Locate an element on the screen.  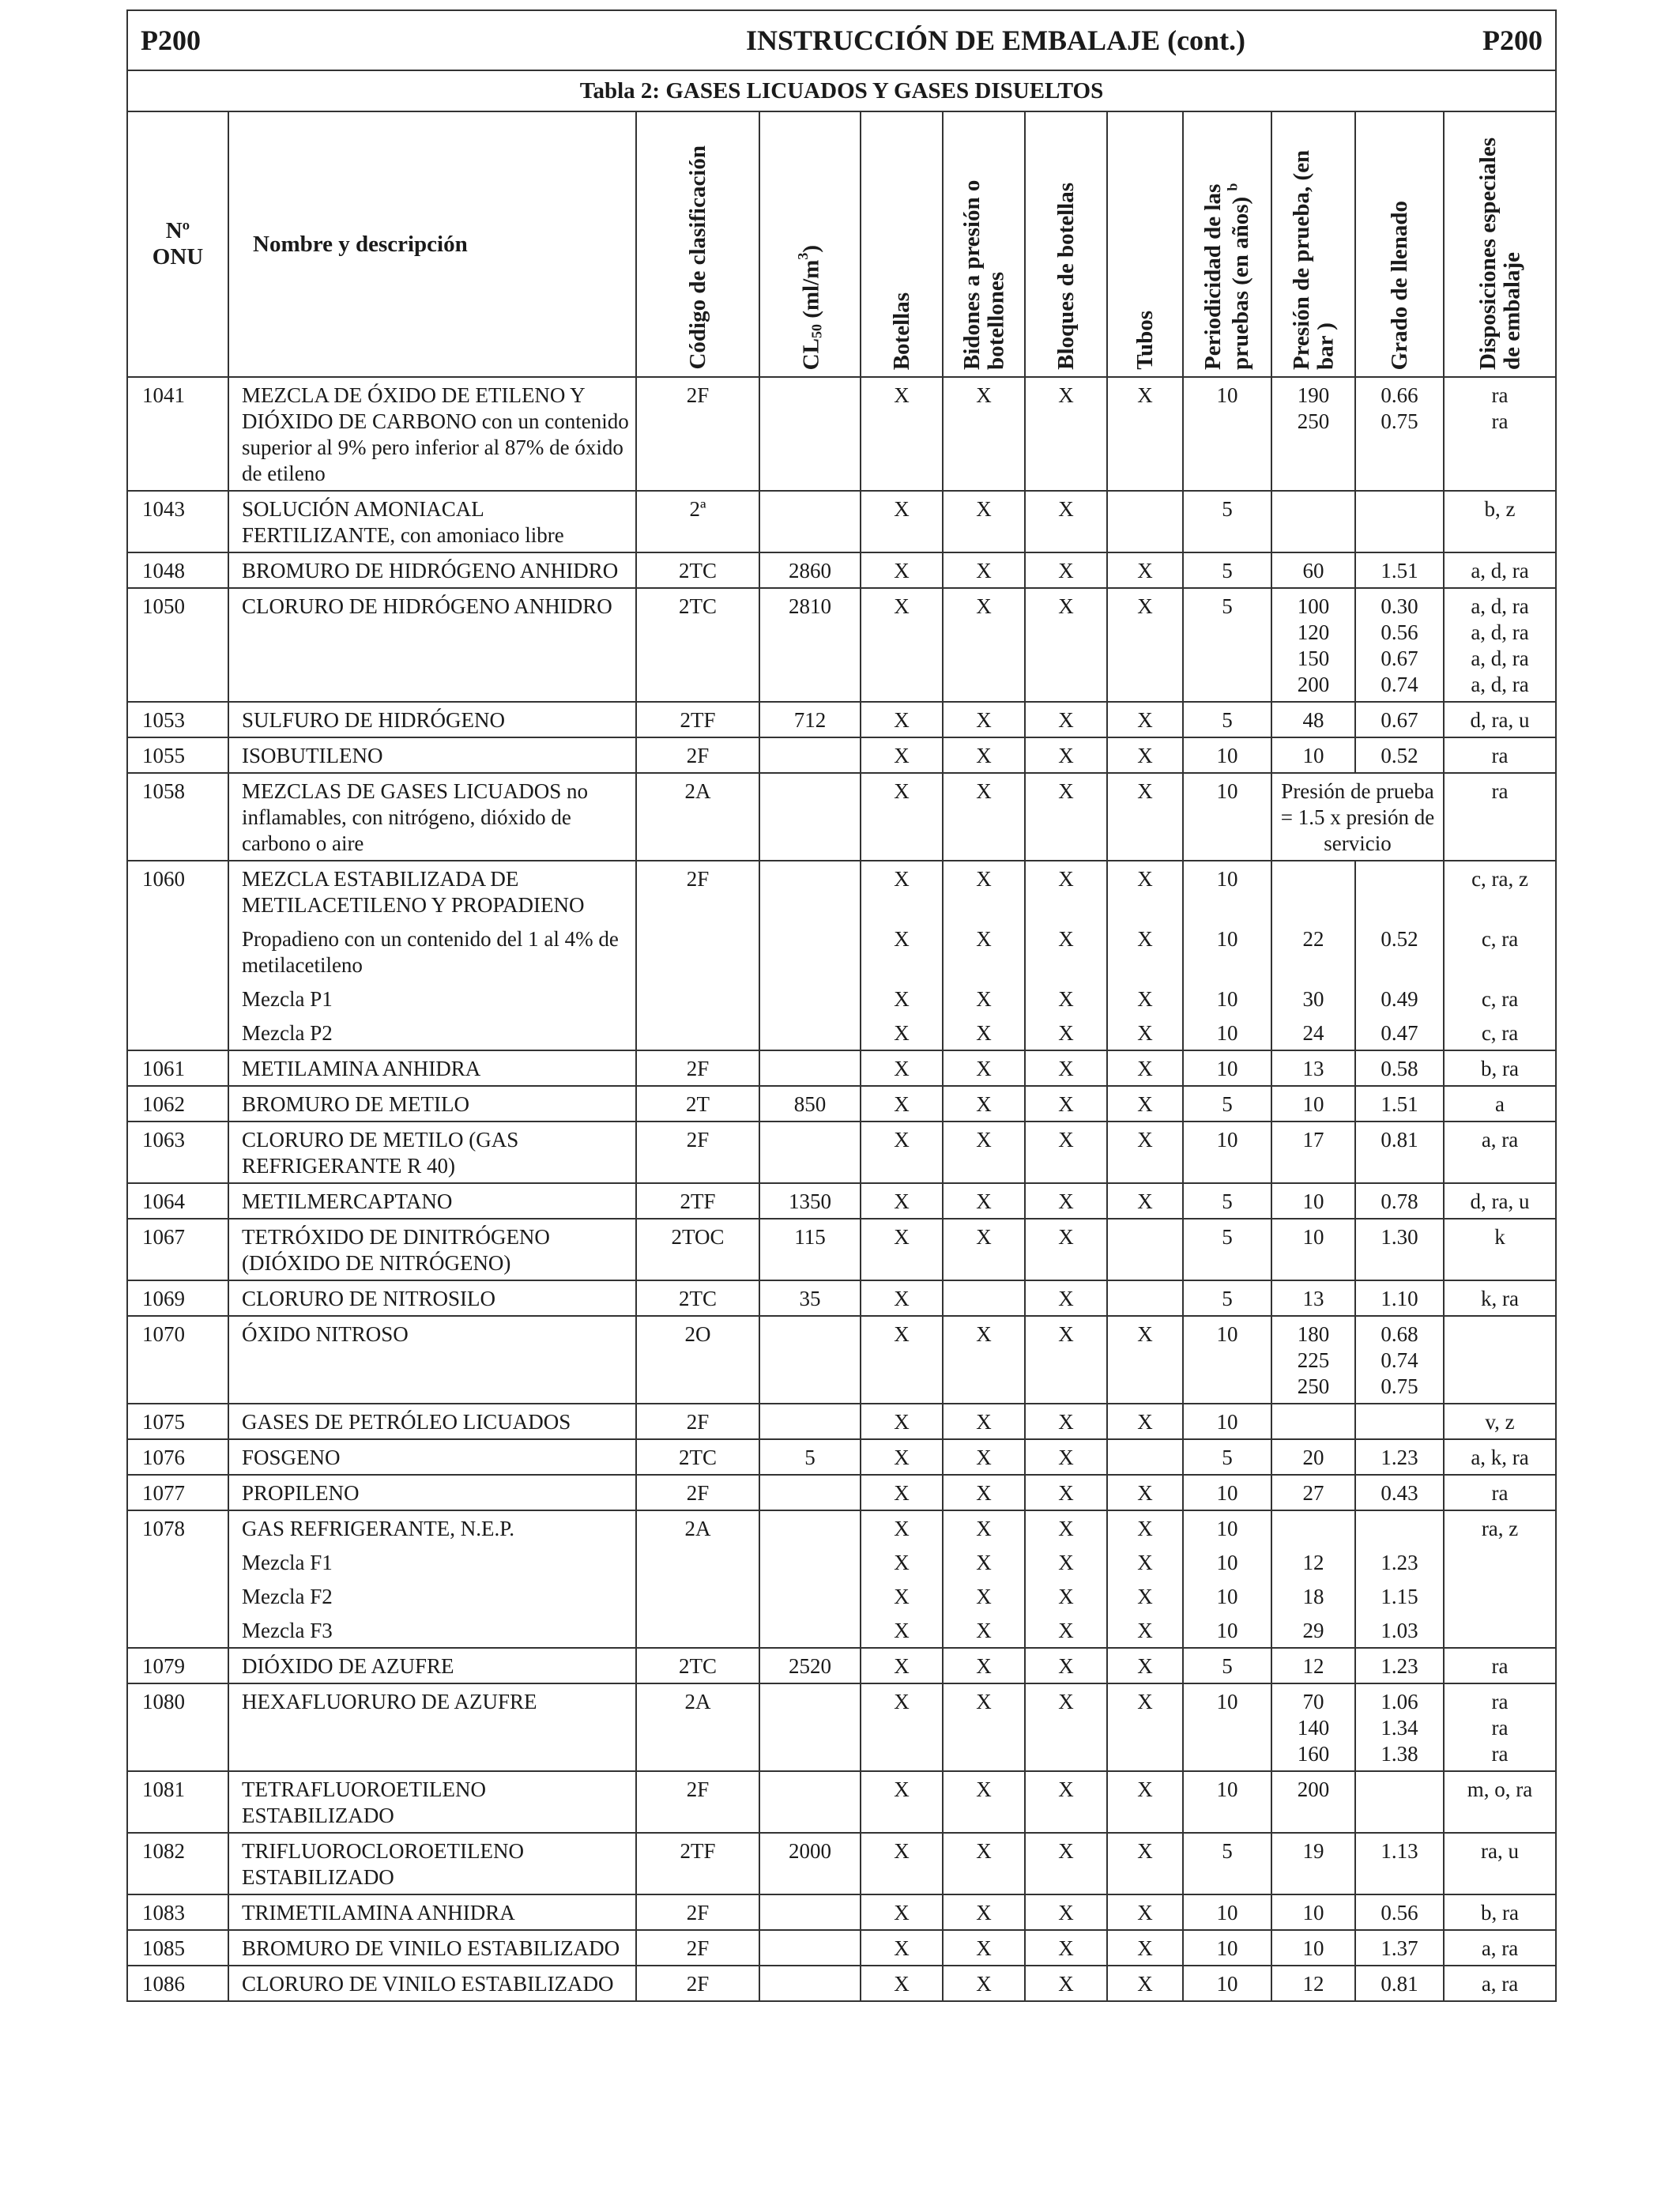
special-provisions-line: a, ra is located at coordinates (1500, 1948).